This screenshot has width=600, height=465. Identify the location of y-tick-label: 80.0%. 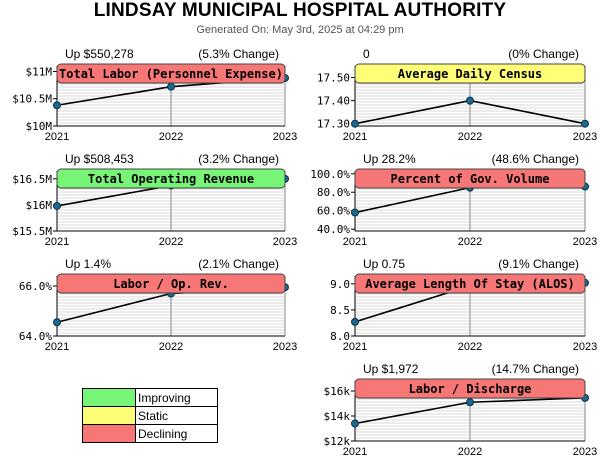
(333, 192).